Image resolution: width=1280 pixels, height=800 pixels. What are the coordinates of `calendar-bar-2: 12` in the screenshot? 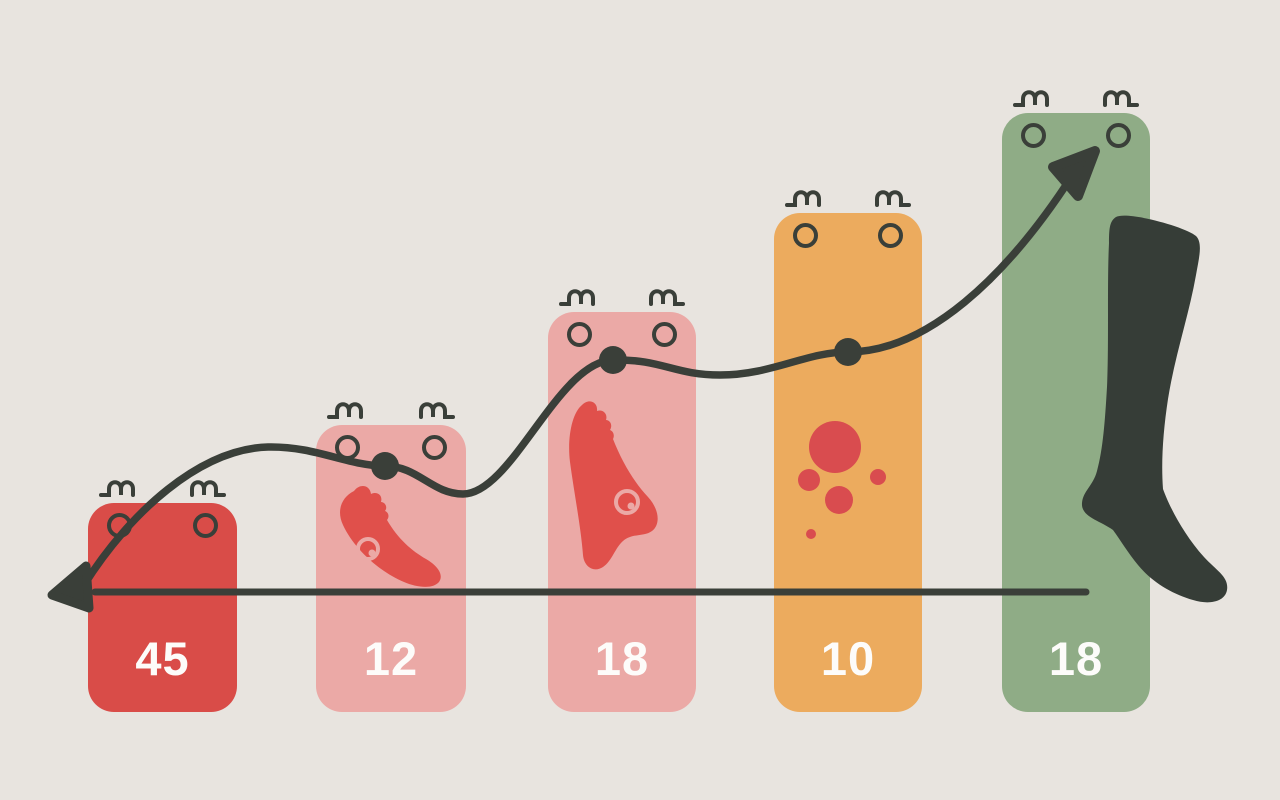 It's located at (391, 557).